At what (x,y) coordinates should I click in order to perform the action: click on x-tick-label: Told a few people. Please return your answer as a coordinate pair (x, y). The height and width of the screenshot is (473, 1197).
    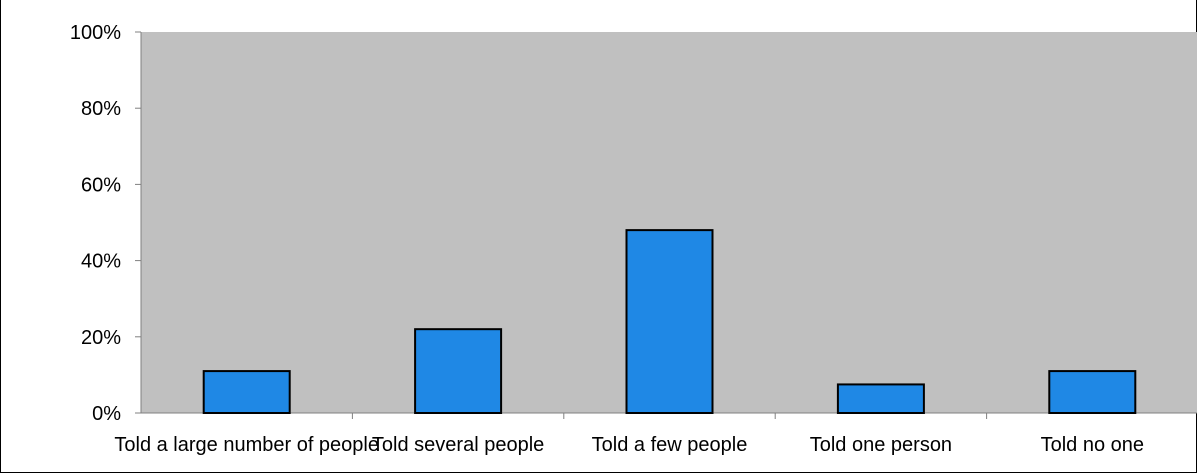
    Looking at the image, I should click on (670, 445).